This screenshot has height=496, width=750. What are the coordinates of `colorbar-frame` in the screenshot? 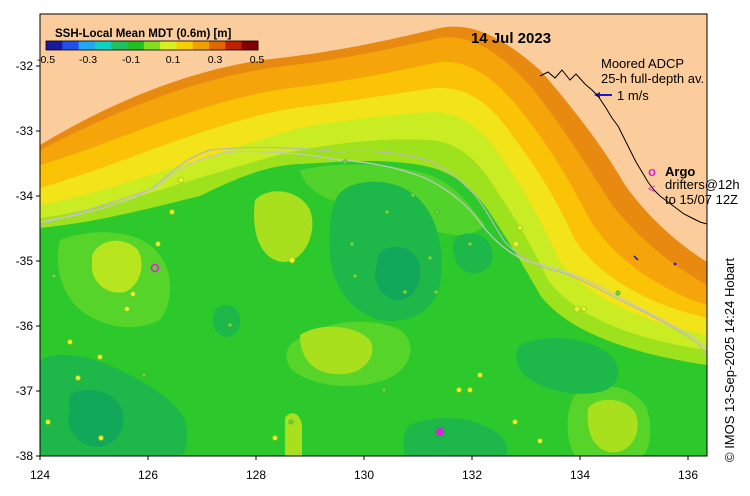 It's located at (152, 45).